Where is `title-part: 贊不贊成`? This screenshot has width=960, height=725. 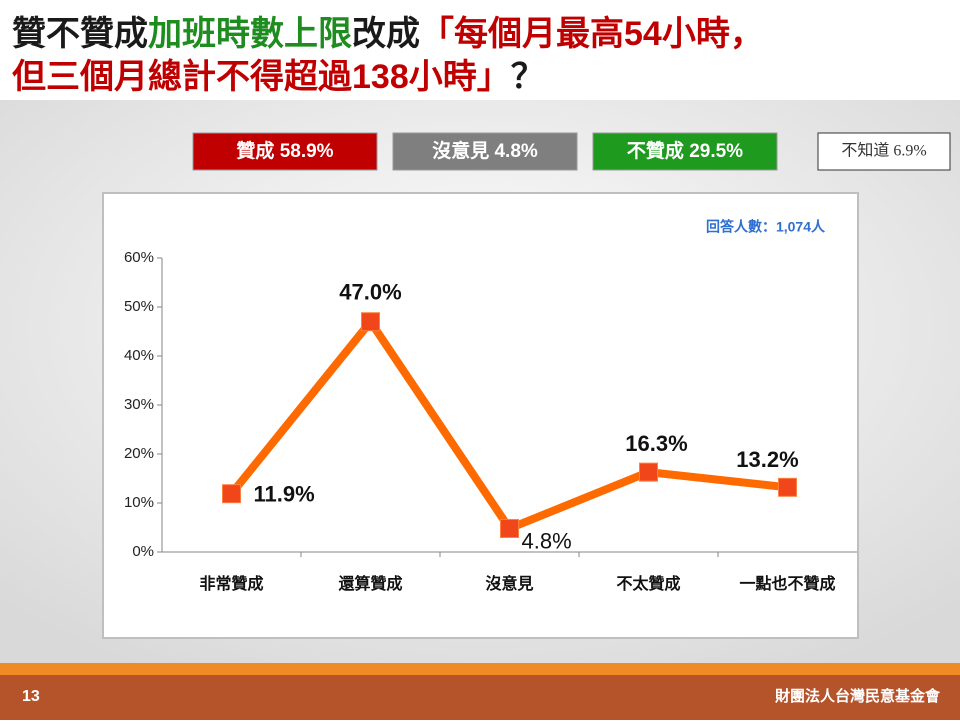
title-part: 贊不贊成 is located at coordinates (80, 34).